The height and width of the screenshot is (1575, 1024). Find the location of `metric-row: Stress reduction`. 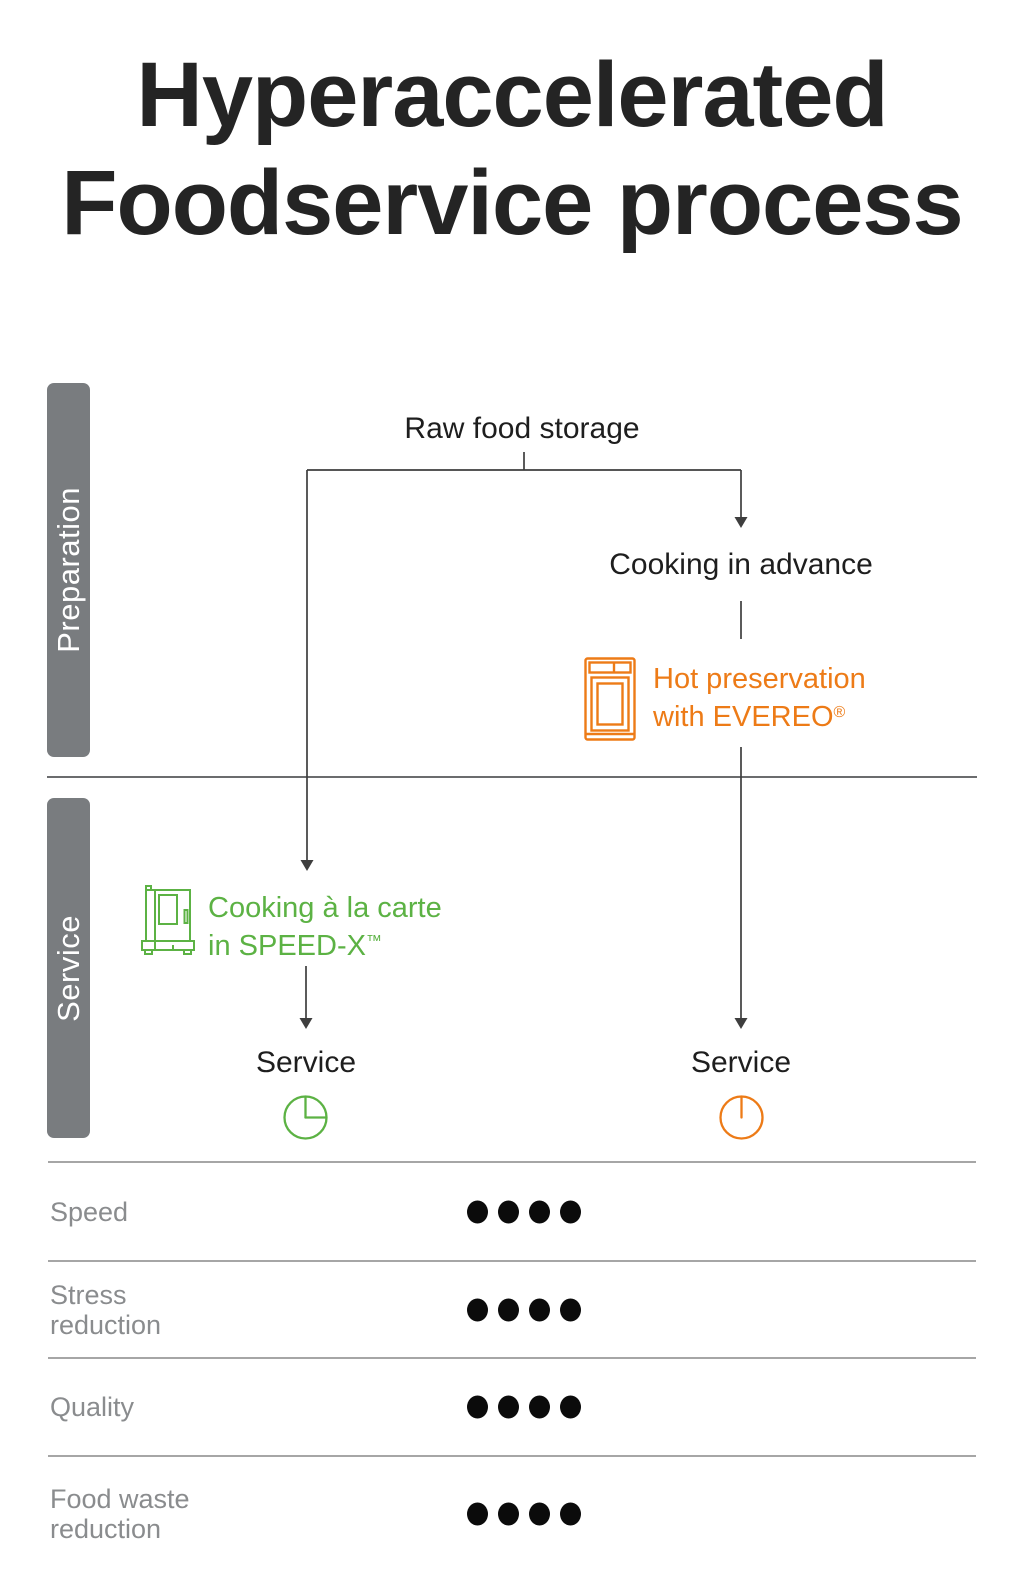

metric-row: Stress reduction is located at coordinates (512, 1308).